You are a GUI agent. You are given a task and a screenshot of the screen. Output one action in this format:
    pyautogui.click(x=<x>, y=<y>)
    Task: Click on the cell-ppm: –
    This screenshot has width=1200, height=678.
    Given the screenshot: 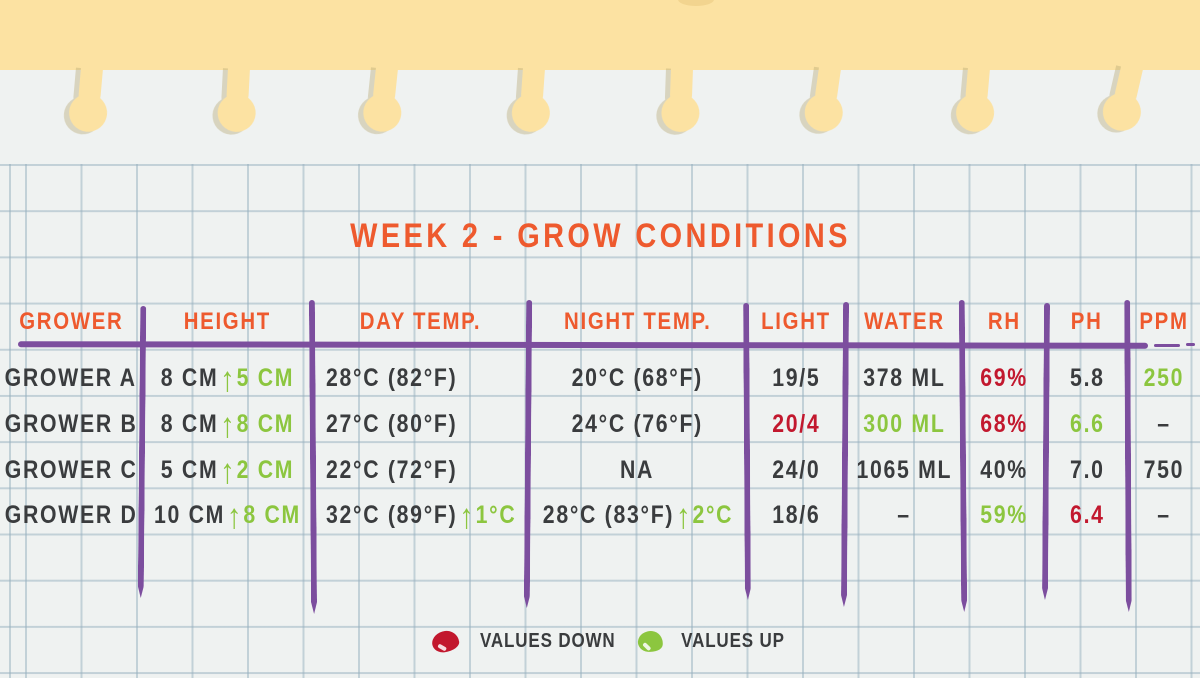 What is the action you would take?
    pyautogui.click(x=1164, y=515)
    